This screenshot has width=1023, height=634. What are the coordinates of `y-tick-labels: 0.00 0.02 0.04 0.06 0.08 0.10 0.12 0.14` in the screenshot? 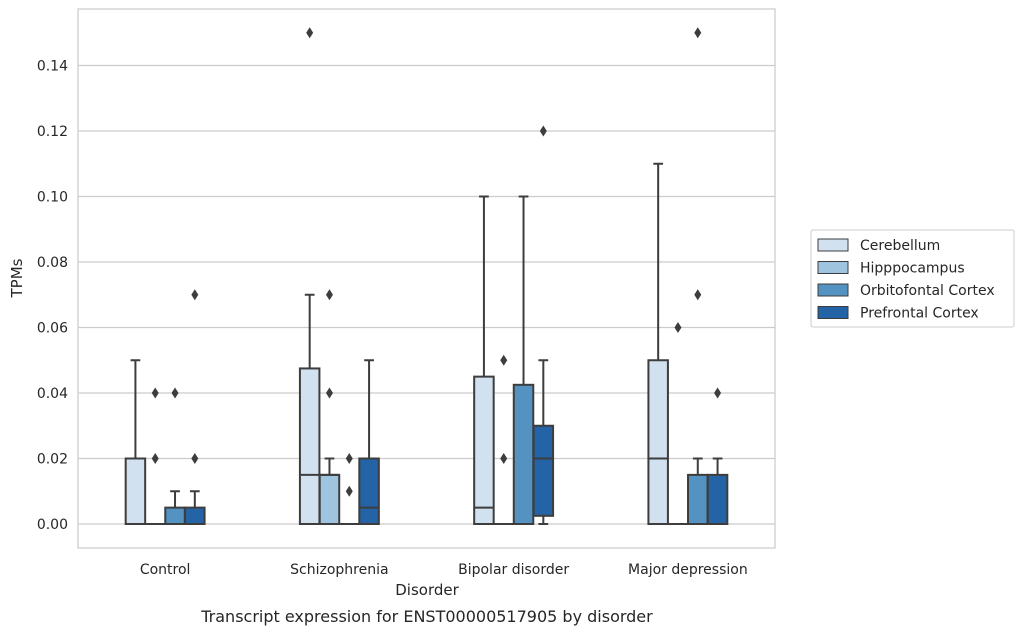 It's located at (52, 296).